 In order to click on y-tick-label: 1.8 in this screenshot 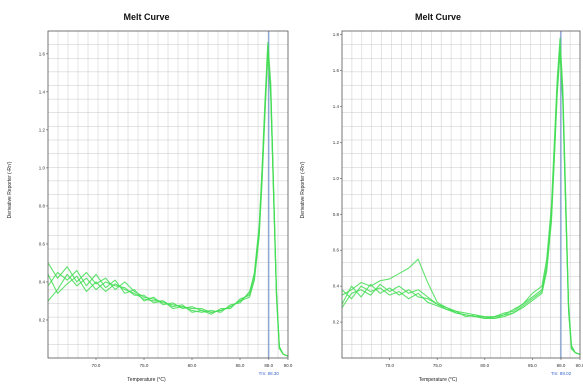, I will do `click(336, 34)`.